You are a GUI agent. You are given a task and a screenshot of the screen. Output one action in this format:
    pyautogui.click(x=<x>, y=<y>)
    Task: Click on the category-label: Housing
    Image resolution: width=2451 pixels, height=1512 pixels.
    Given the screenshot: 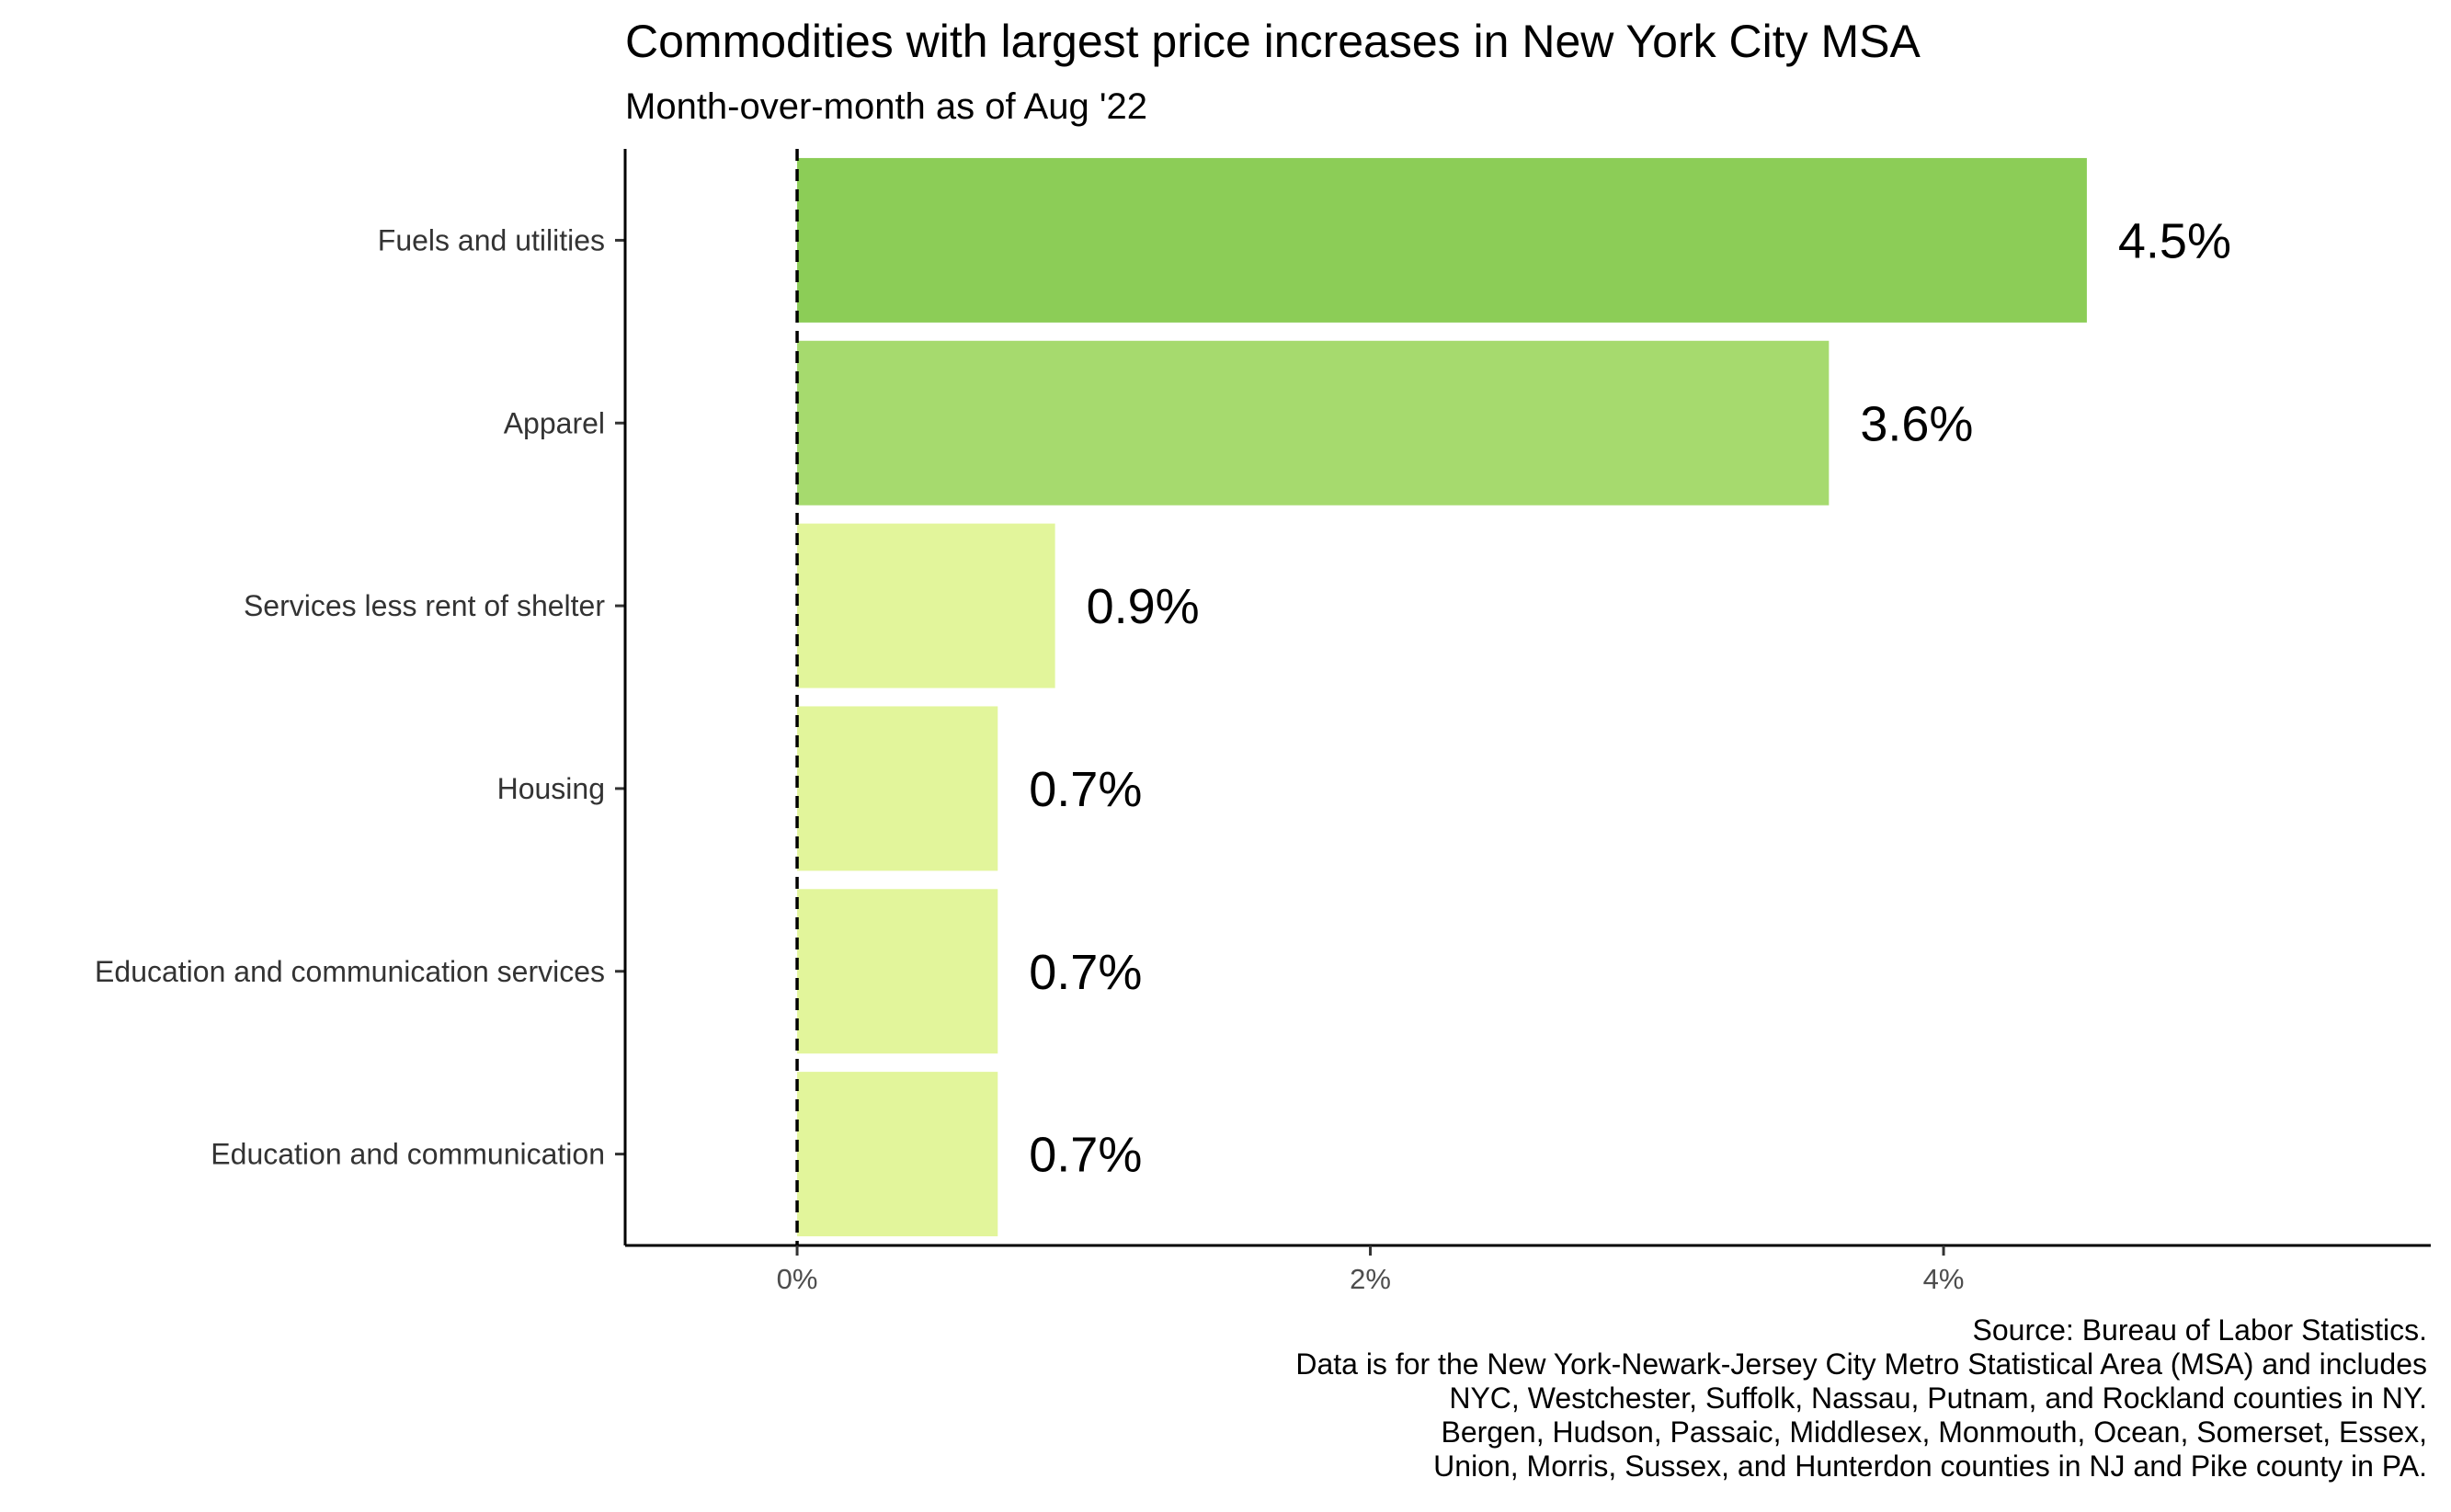 What is the action you would take?
    pyautogui.click(x=551, y=788)
    